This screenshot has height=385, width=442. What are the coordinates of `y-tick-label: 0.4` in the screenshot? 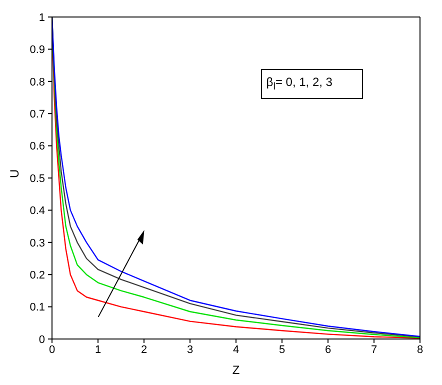 It's located at (37, 211).